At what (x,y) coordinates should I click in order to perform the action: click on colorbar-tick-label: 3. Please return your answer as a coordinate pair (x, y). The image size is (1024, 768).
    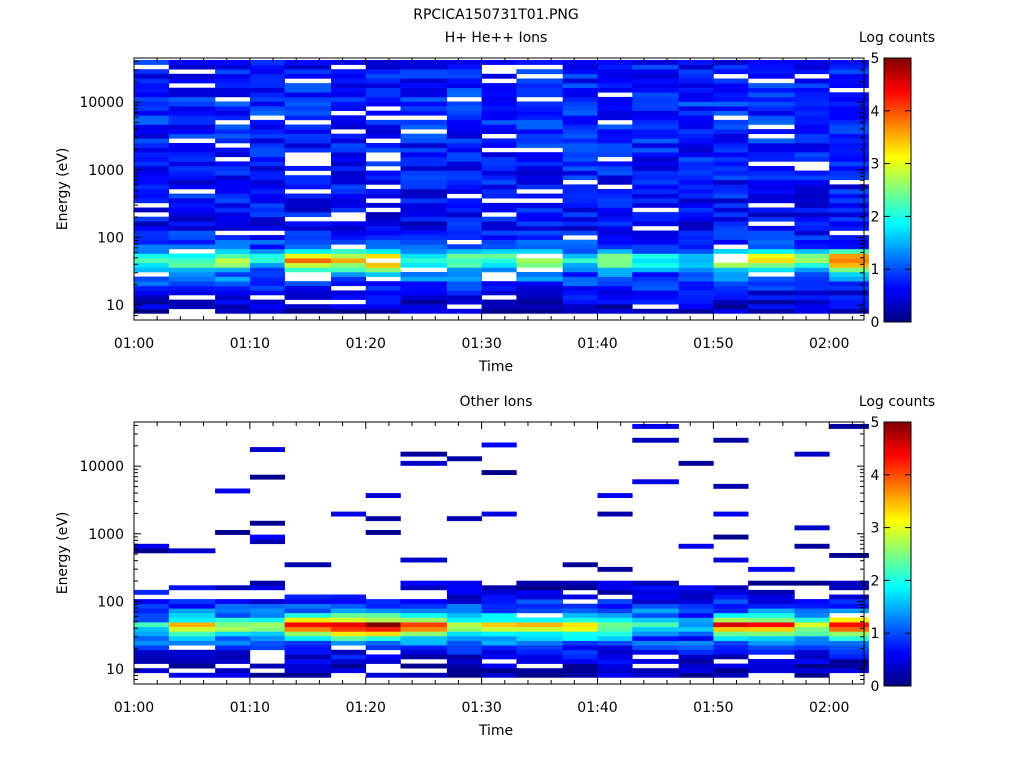
    Looking at the image, I should click on (875, 165).